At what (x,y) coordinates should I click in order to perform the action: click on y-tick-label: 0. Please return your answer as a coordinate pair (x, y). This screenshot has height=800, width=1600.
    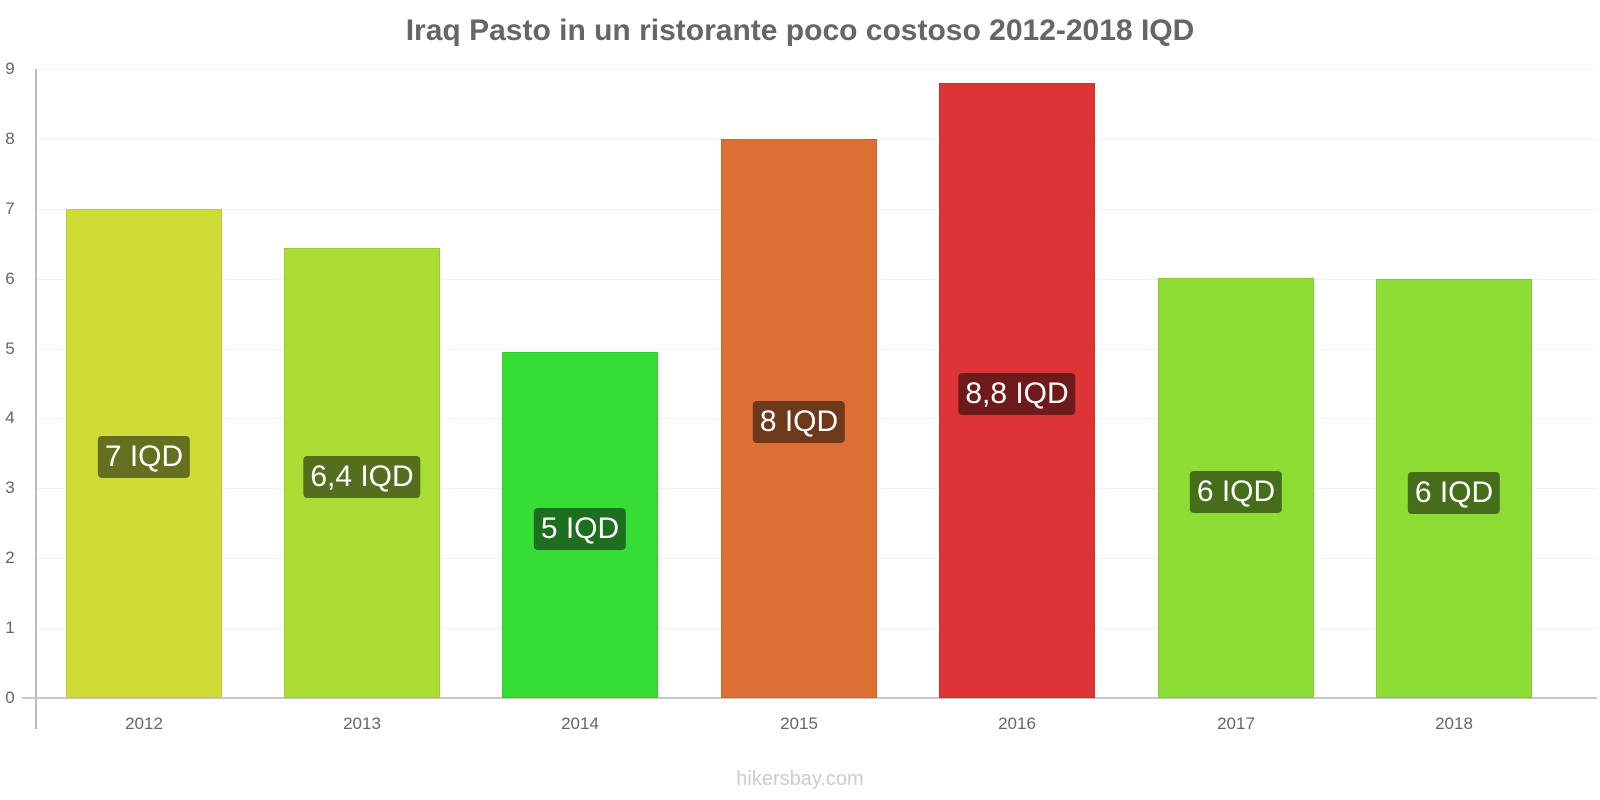
    Looking at the image, I should click on (10, 697).